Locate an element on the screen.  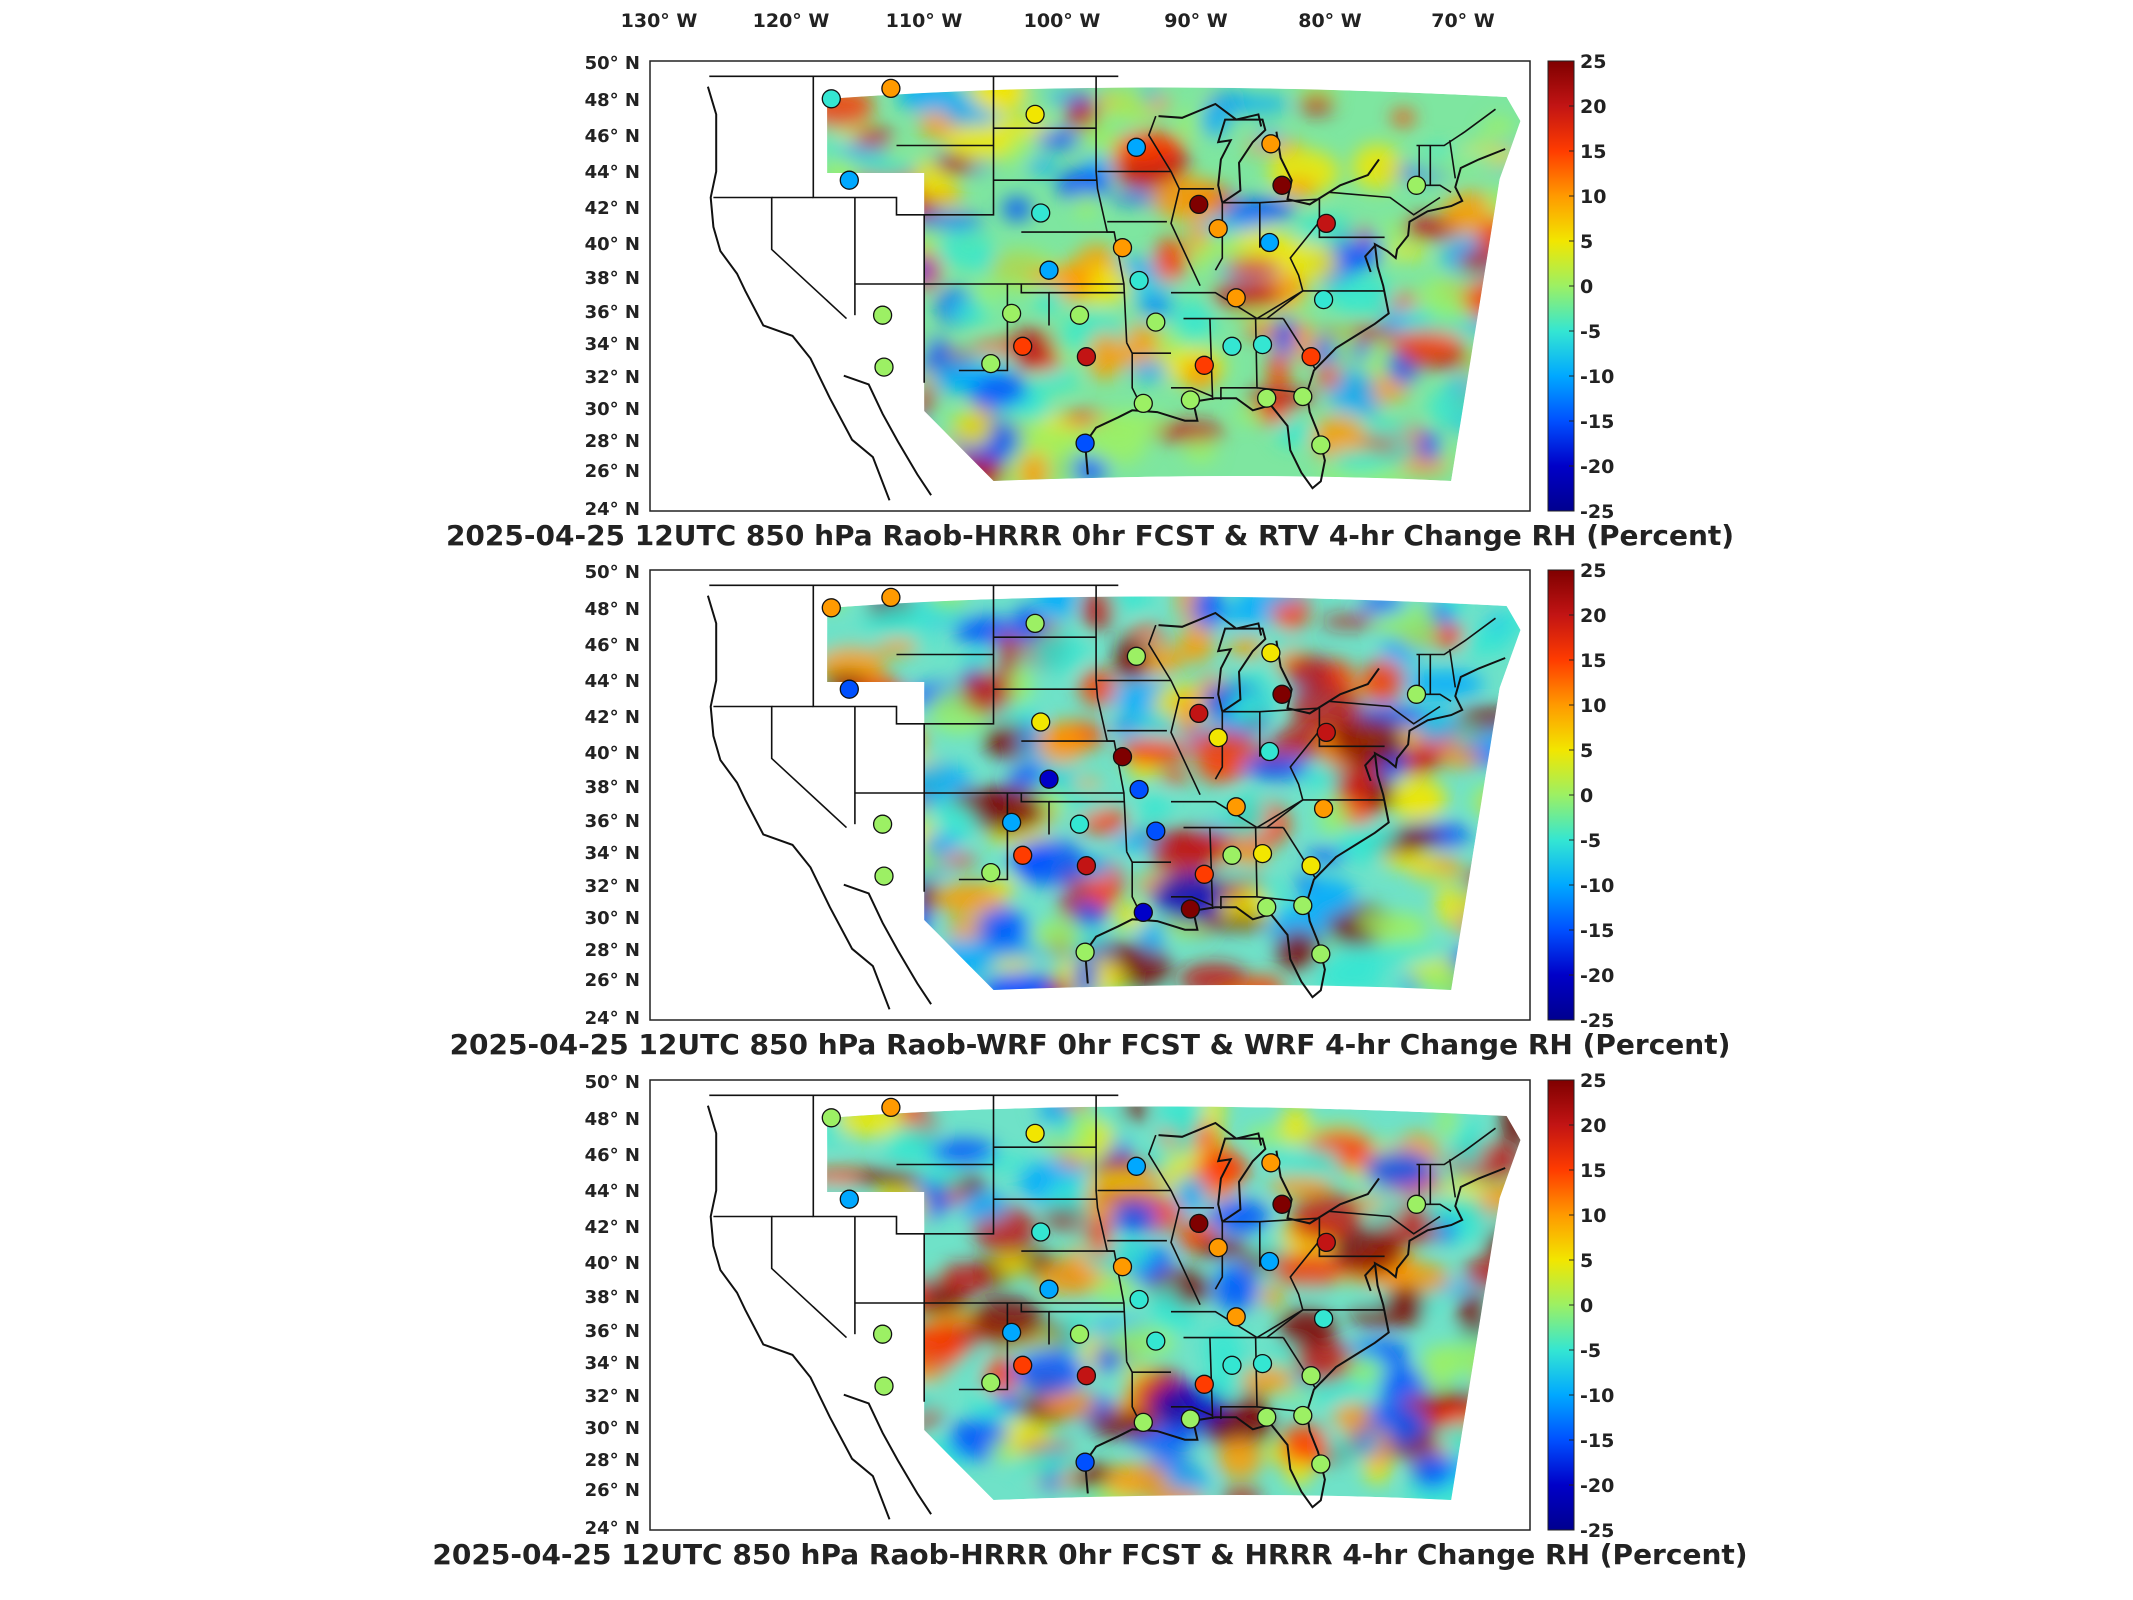
longitude-label: 120° W is located at coordinates (791, 21).